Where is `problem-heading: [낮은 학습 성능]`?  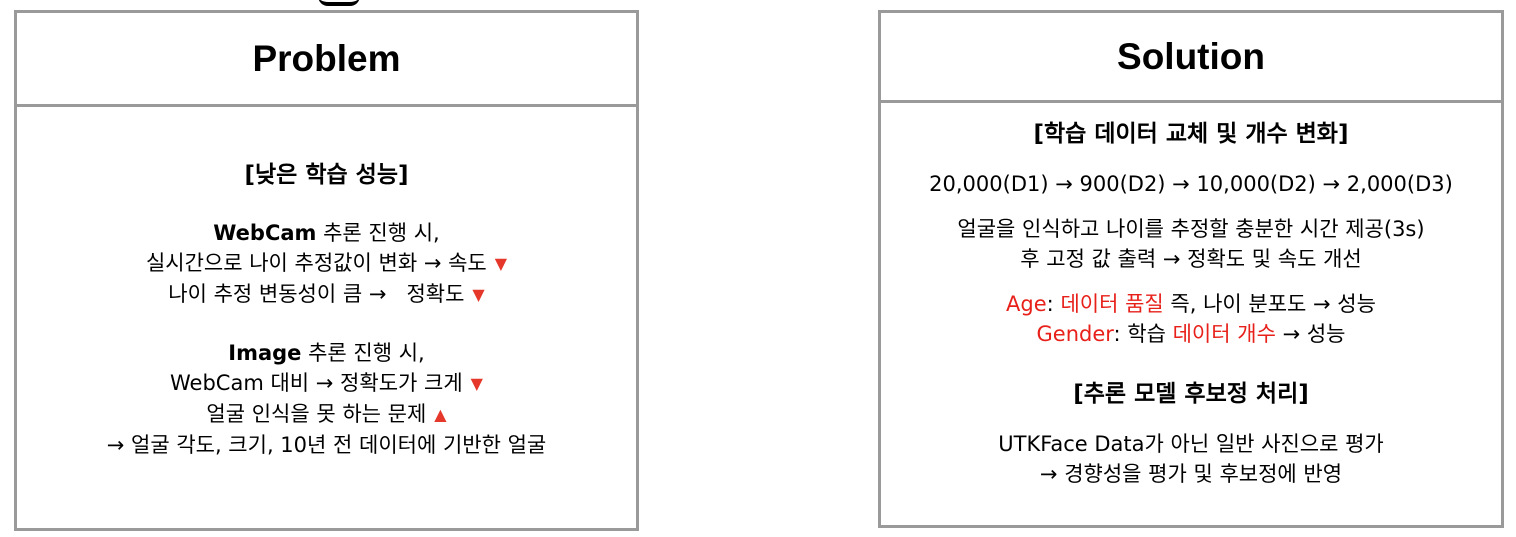 problem-heading: [낮은 학습 성능] is located at coordinates (326, 175).